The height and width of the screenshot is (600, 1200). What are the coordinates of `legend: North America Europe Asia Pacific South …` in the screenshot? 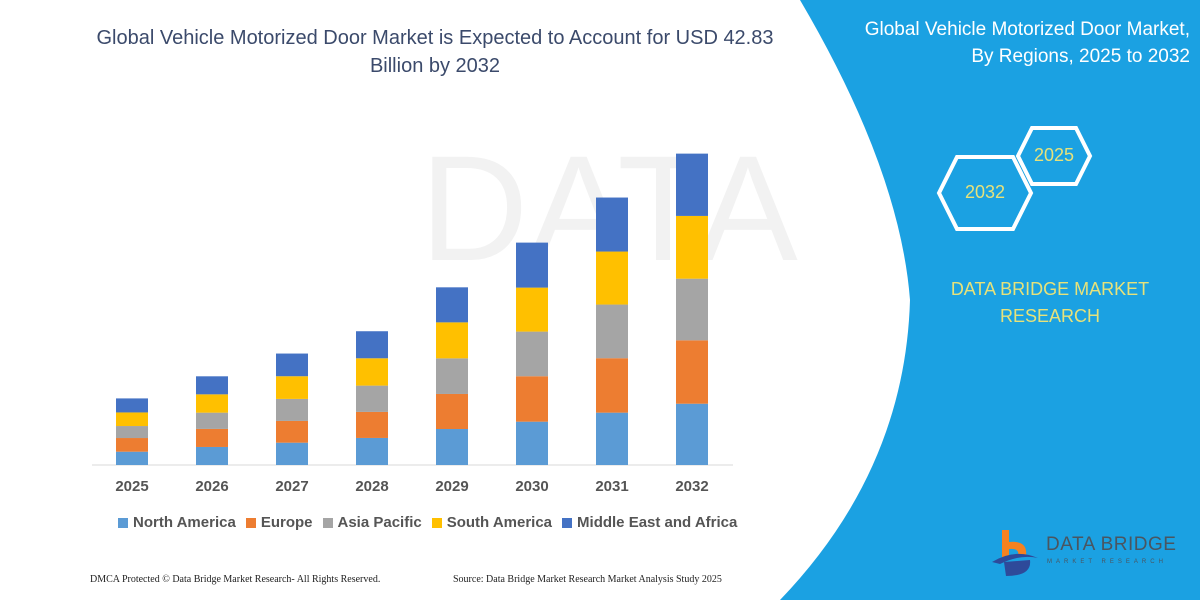 It's located at (427, 522).